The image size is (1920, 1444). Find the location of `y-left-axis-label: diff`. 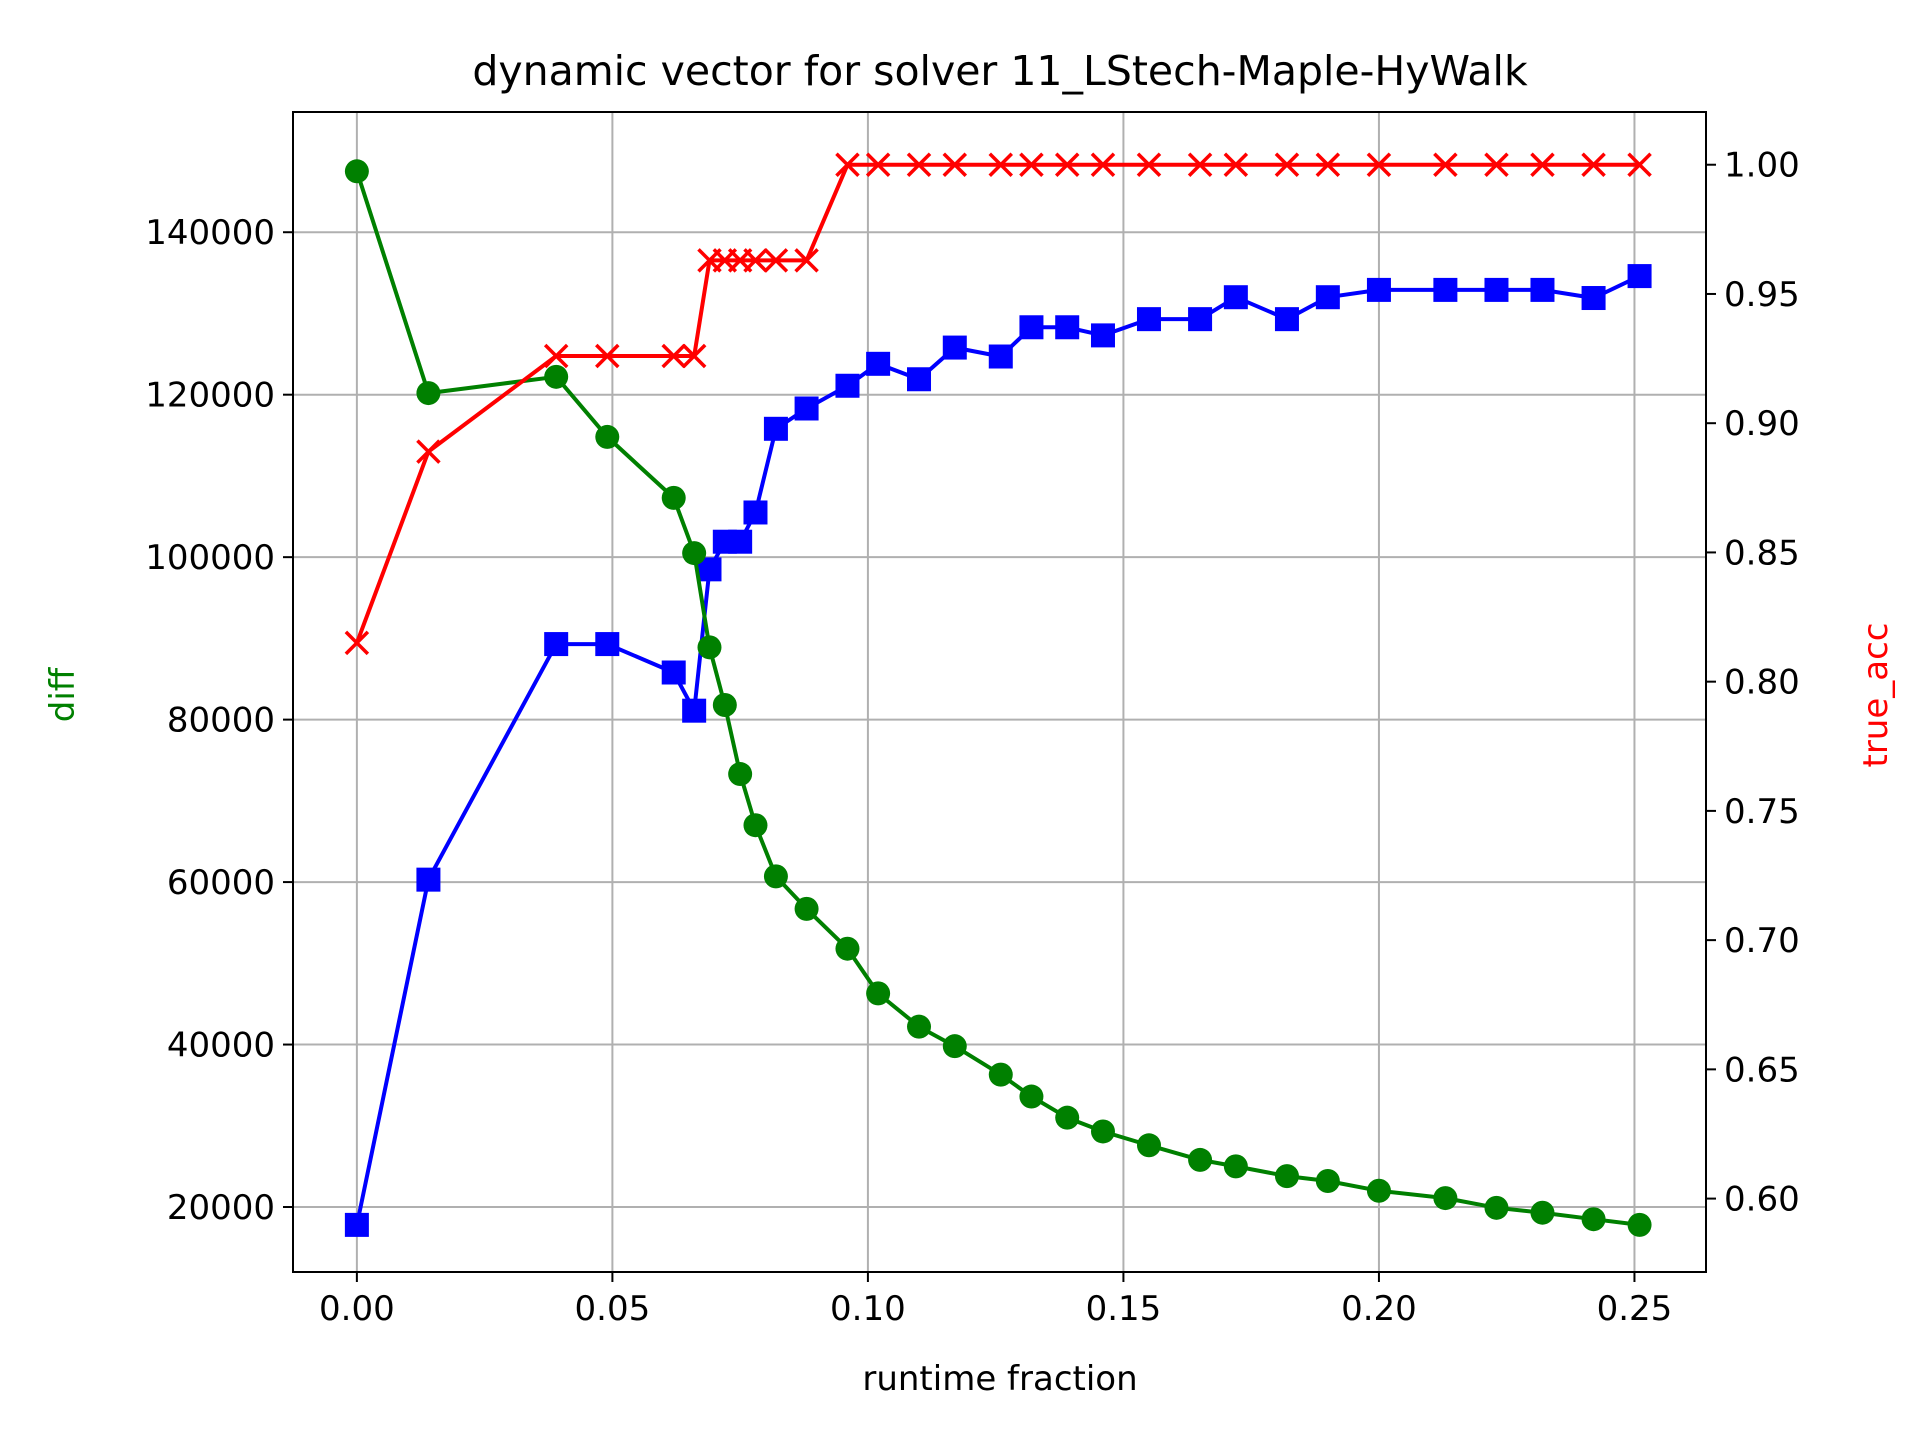

y-left-axis-label: diff is located at coordinates (63, 694).